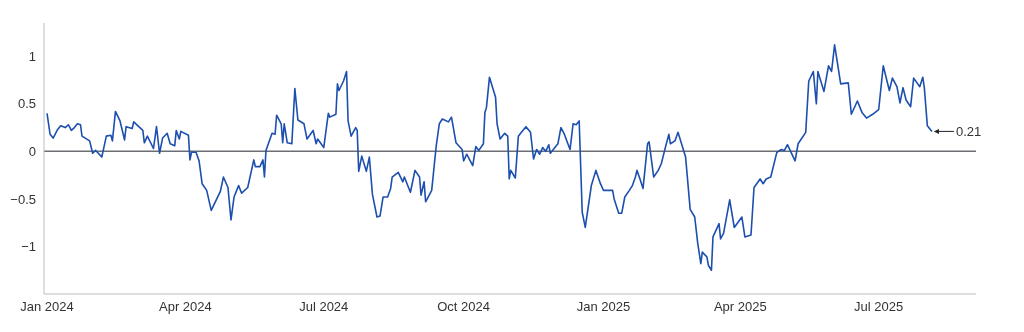  What do you see at coordinates (740, 307) in the screenshot?
I see `x-tick-label: Apr 2025` at bounding box center [740, 307].